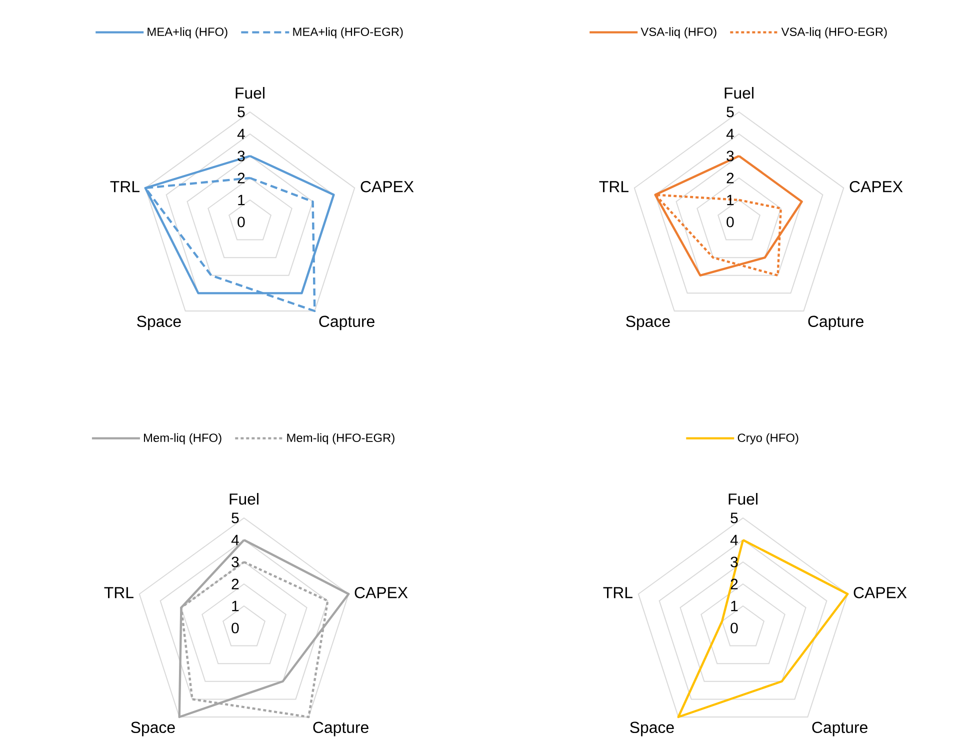 This screenshot has width=975, height=756. What do you see at coordinates (348, 32) in the screenshot?
I see `legend-label: MEA+liq (HFO-EGR)` at bounding box center [348, 32].